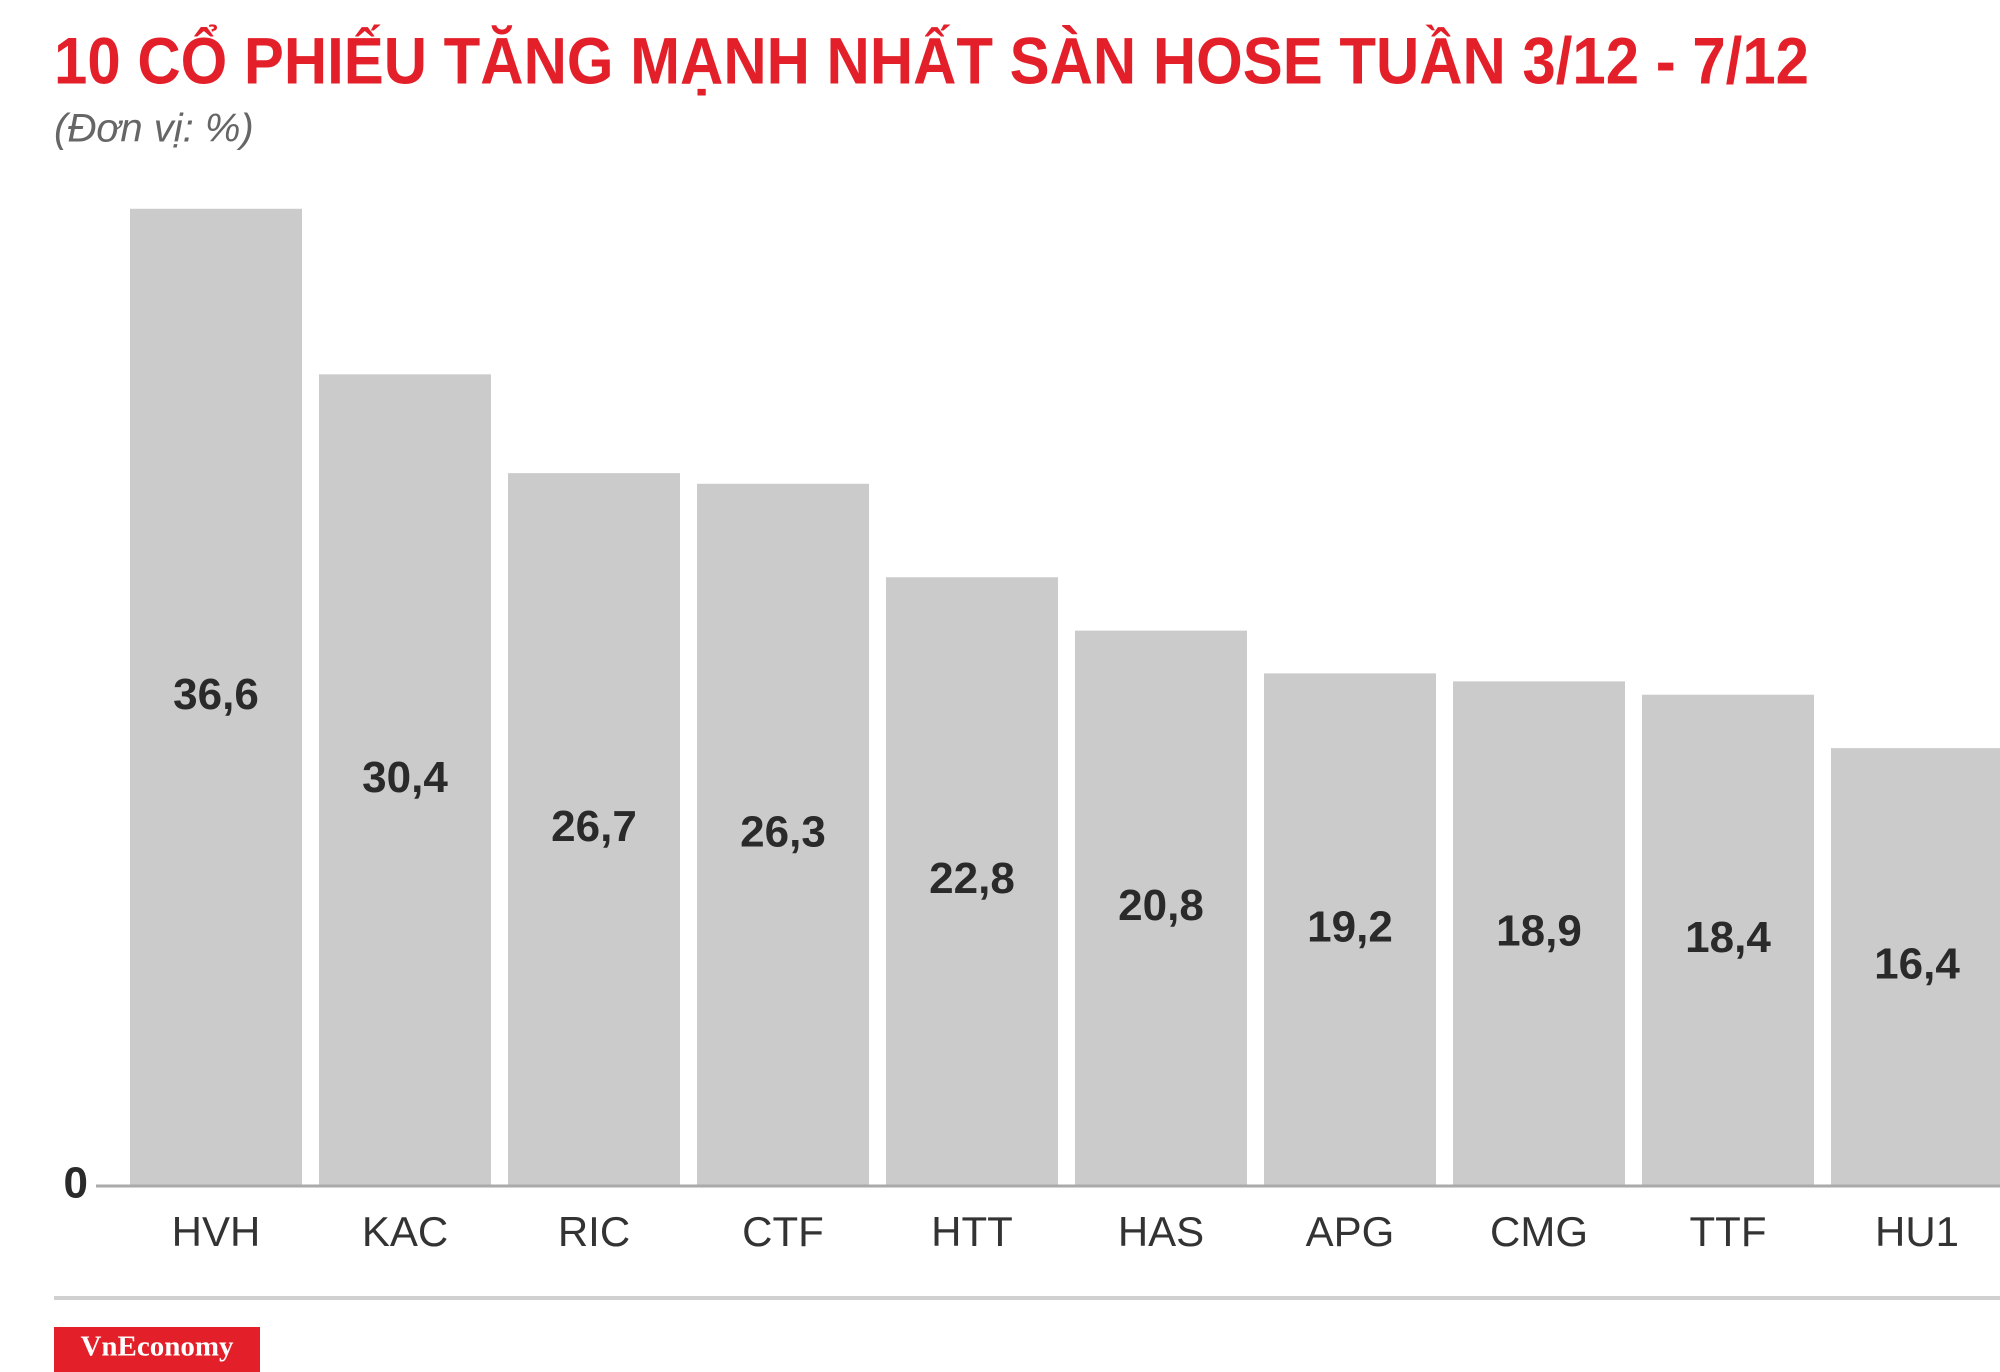 Image resolution: width=2000 pixels, height=1372 pixels. I want to click on value-label: 16,4, so click(1917, 964).